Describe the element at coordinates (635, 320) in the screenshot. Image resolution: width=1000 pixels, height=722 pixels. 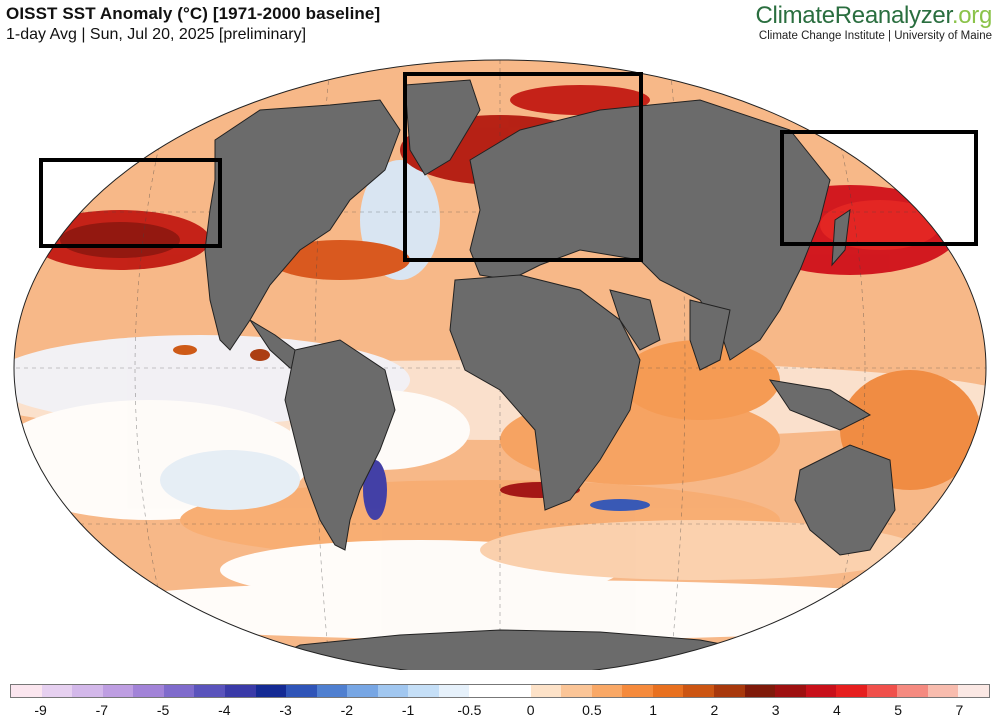
I see `land-arabia` at that location.